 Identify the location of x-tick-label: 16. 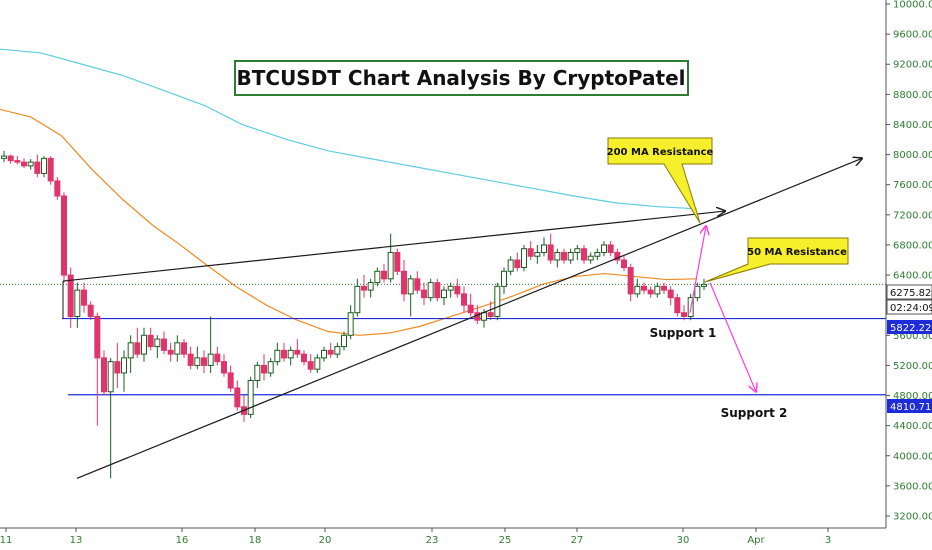
(182, 540).